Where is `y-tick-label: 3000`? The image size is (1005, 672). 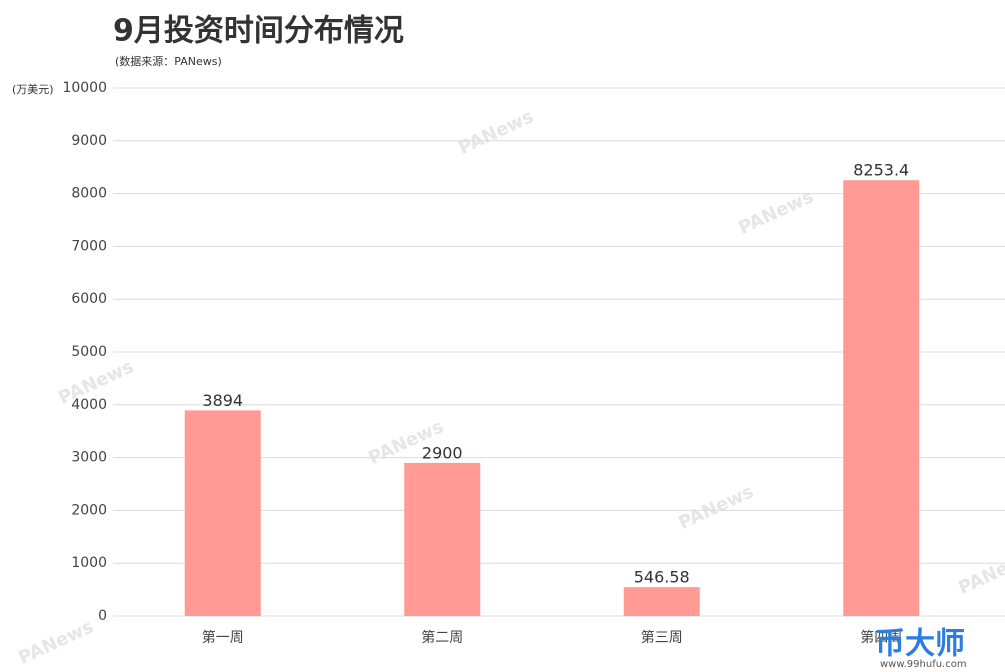 y-tick-label: 3000 is located at coordinates (89, 458).